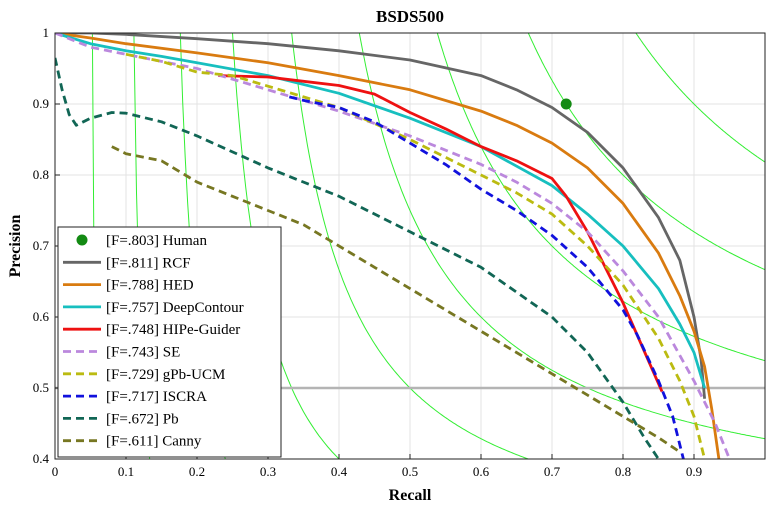 The height and width of the screenshot is (506, 769). I want to click on y-axis-label: Precision, so click(15, 246).